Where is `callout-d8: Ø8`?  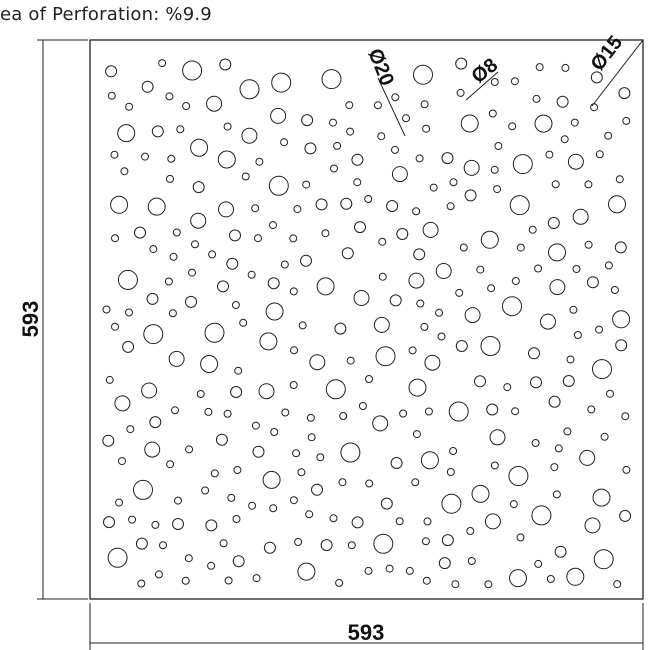 callout-d8: Ø8 is located at coordinates (483, 77).